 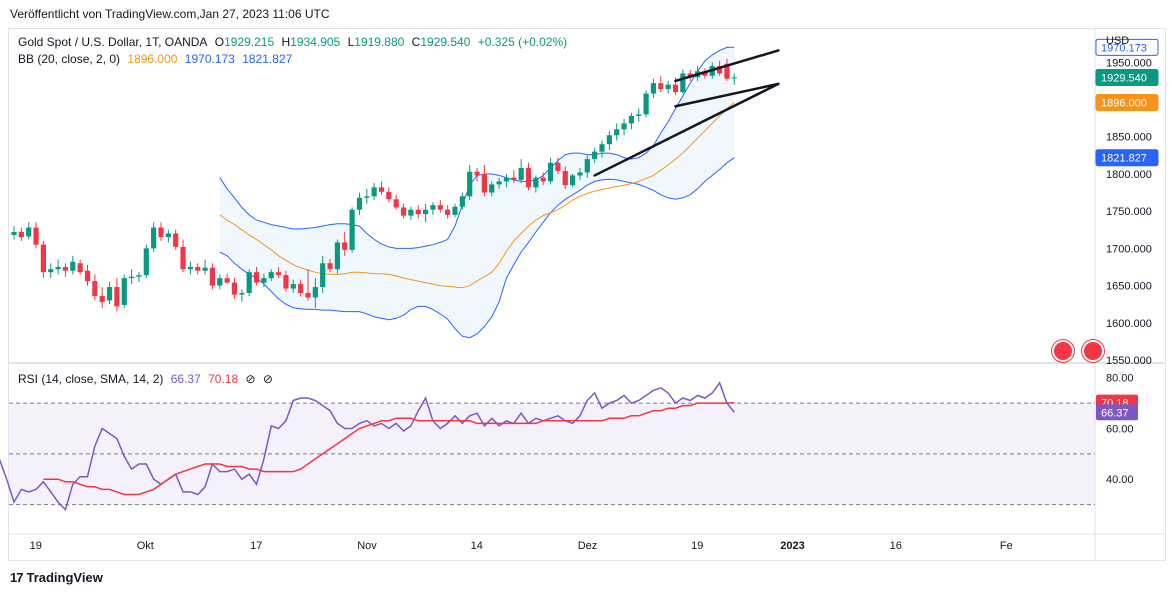 What do you see at coordinates (69, 59) in the screenshot?
I see `bb-title: BB (20, close, 2, 0)` at bounding box center [69, 59].